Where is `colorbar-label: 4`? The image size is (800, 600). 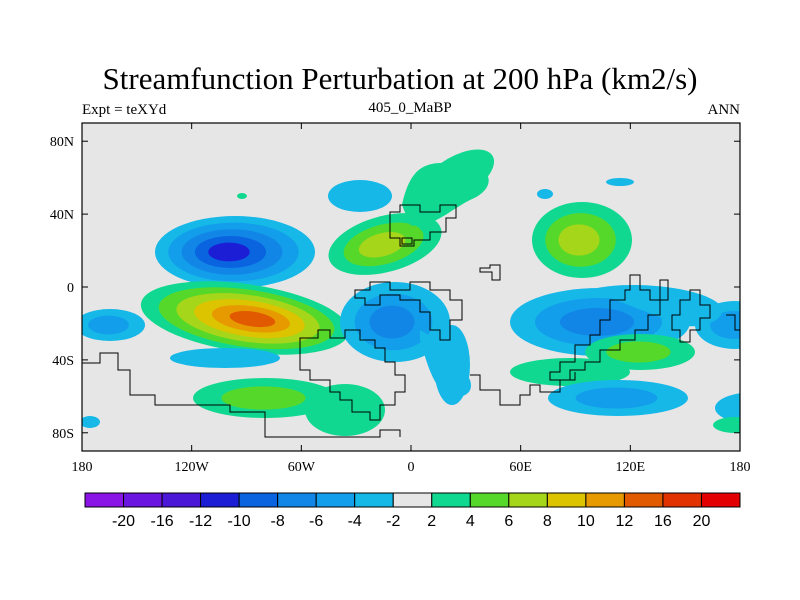
colorbar-label: 4 is located at coordinates (470, 521).